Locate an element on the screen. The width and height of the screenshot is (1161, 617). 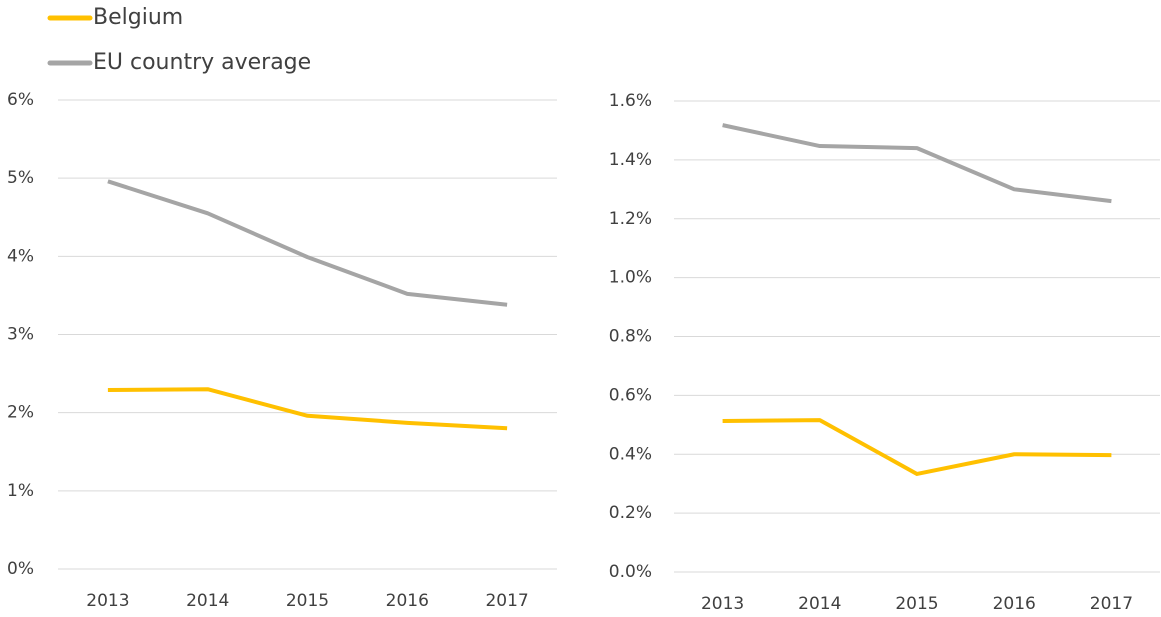
y-tick-label: 1% is located at coordinates (20, 491).